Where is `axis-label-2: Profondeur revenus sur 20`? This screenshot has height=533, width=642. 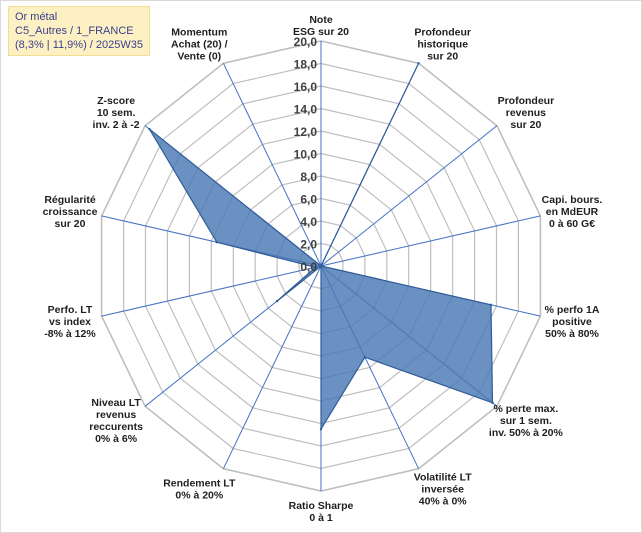
axis-label-2: Profondeur revenus sur 20 is located at coordinates (526, 113).